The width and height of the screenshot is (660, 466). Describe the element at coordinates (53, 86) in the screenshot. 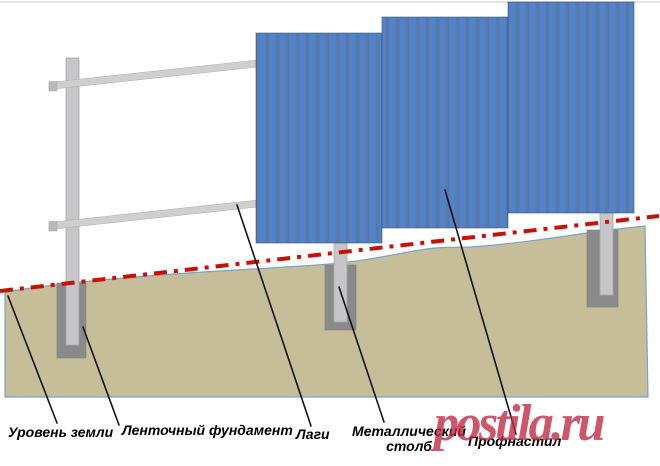

I see `rail-top-end-cap` at that location.